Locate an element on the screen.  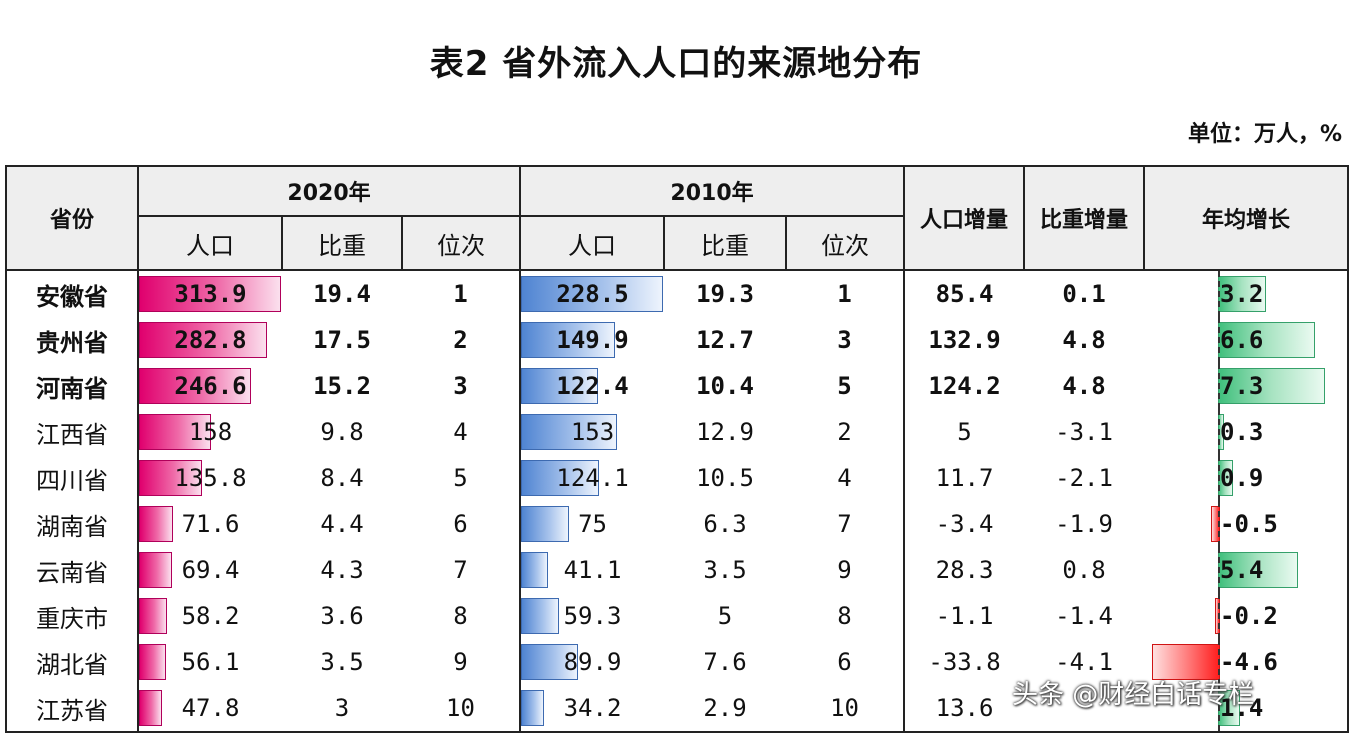
province-cell: 贵州省 is located at coordinates (72, 340).